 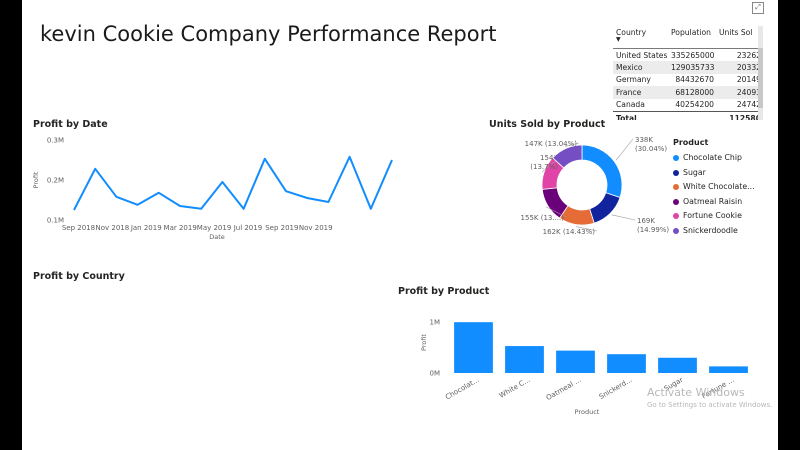 I want to click on treemap-label: Mexico, so click(x=208, y=362).